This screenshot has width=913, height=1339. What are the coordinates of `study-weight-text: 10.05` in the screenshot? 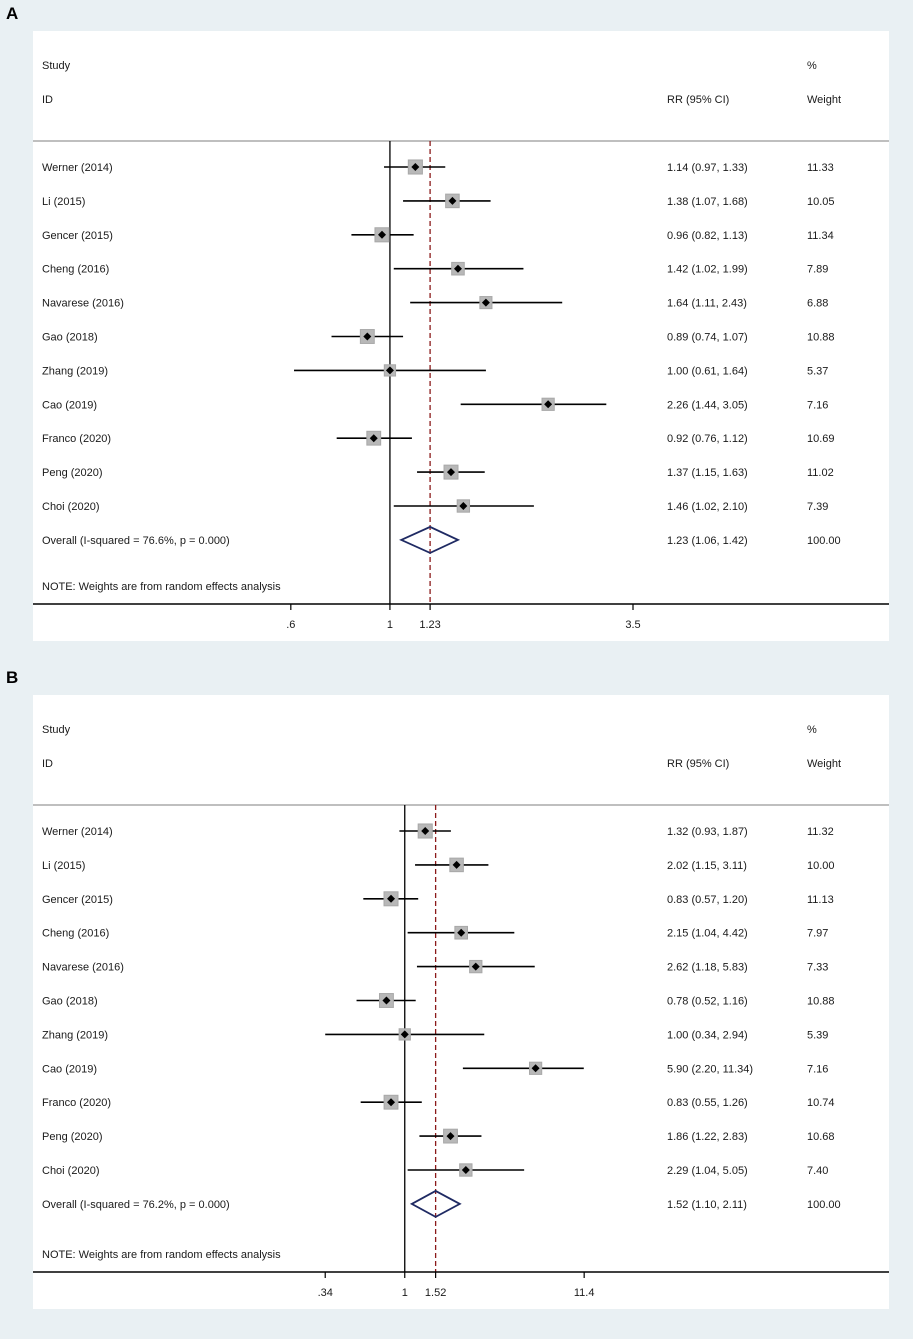 It's located at (821, 202).